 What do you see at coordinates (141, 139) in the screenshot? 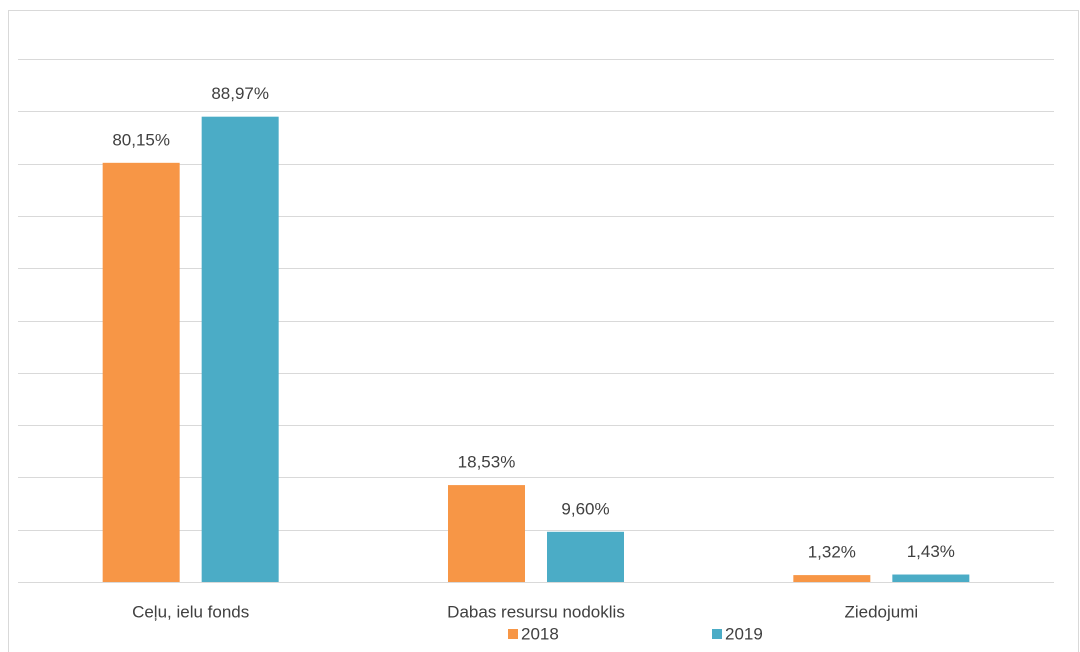
I see `data-label: 80,15%` at bounding box center [141, 139].